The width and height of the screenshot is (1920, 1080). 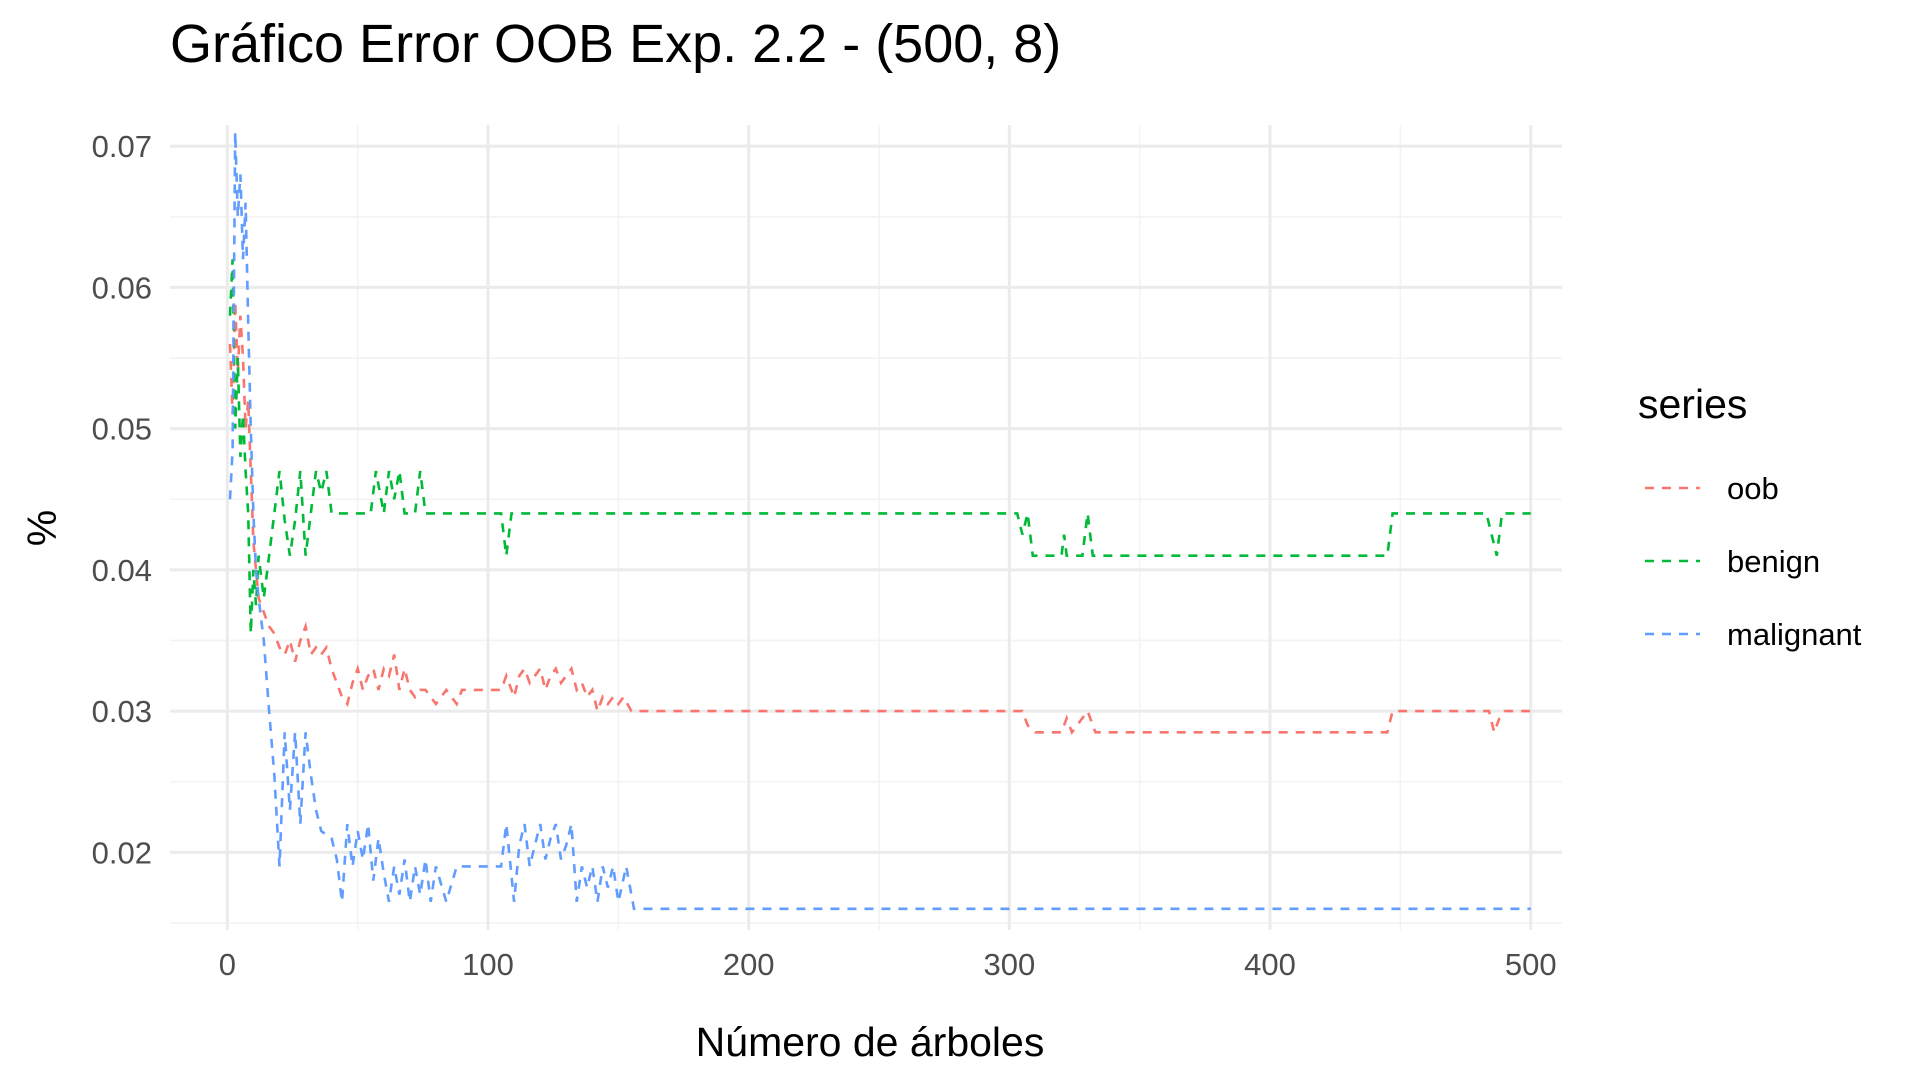 What do you see at coordinates (1753, 488) in the screenshot?
I see `legend-label-oob: oob` at bounding box center [1753, 488].